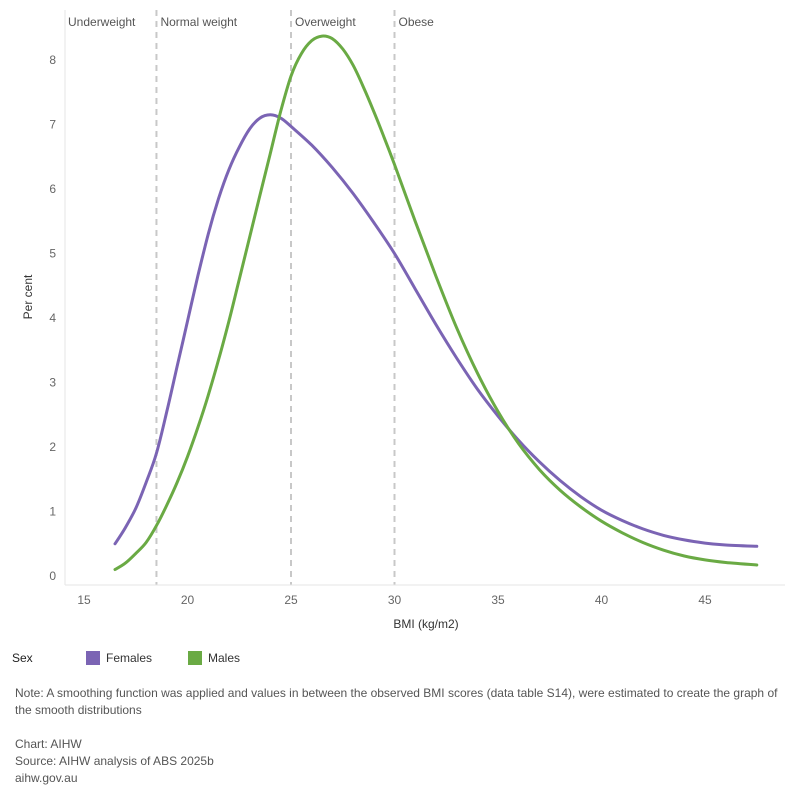 The width and height of the screenshot is (800, 800). I want to click on y-tick-label: 3, so click(52, 383).